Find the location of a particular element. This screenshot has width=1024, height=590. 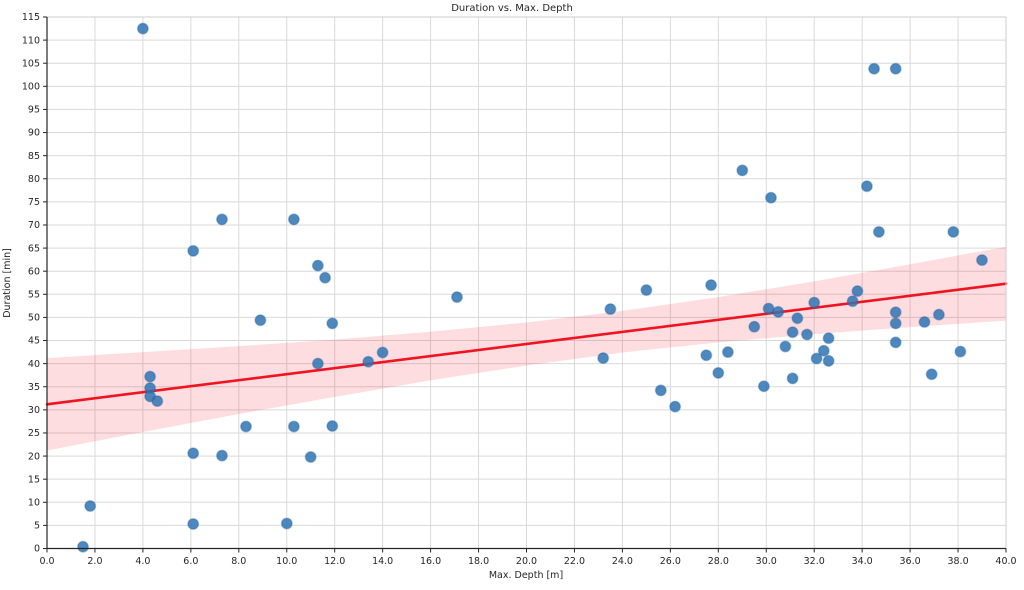

y-axis-label: Duration [min] is located at coordinates (7, 283).